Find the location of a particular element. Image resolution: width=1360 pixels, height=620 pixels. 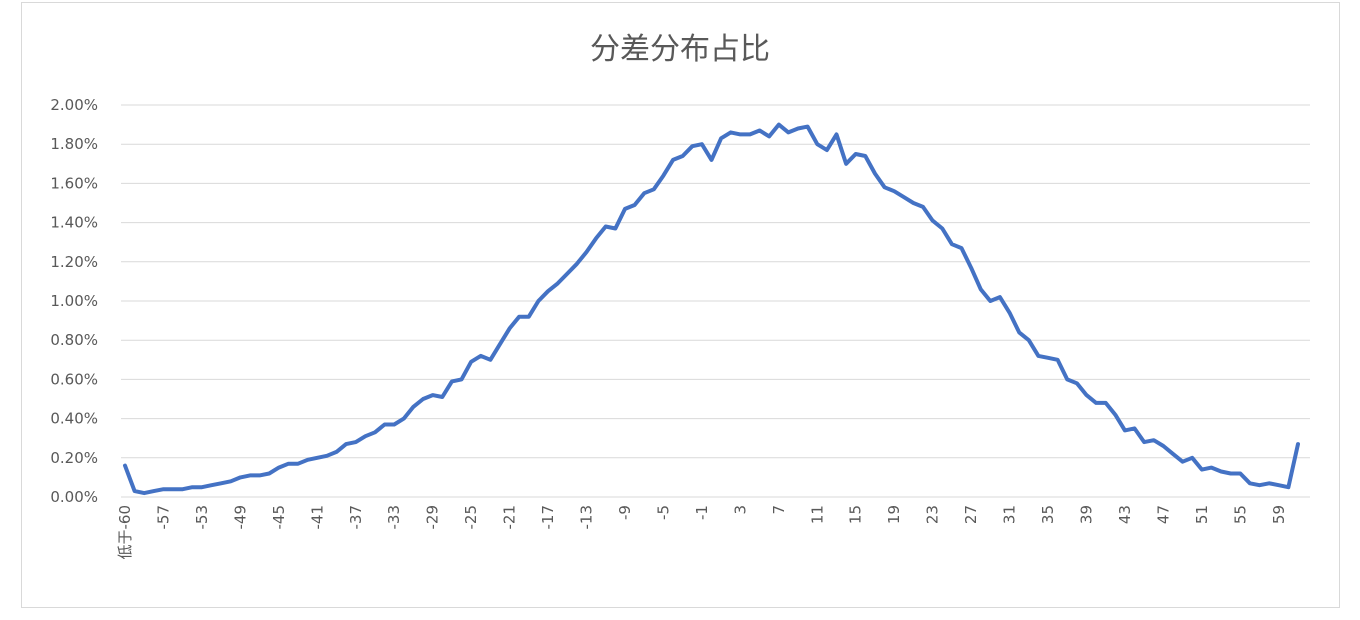

x-tick-label: 23 is located at coordinates (933, 514).